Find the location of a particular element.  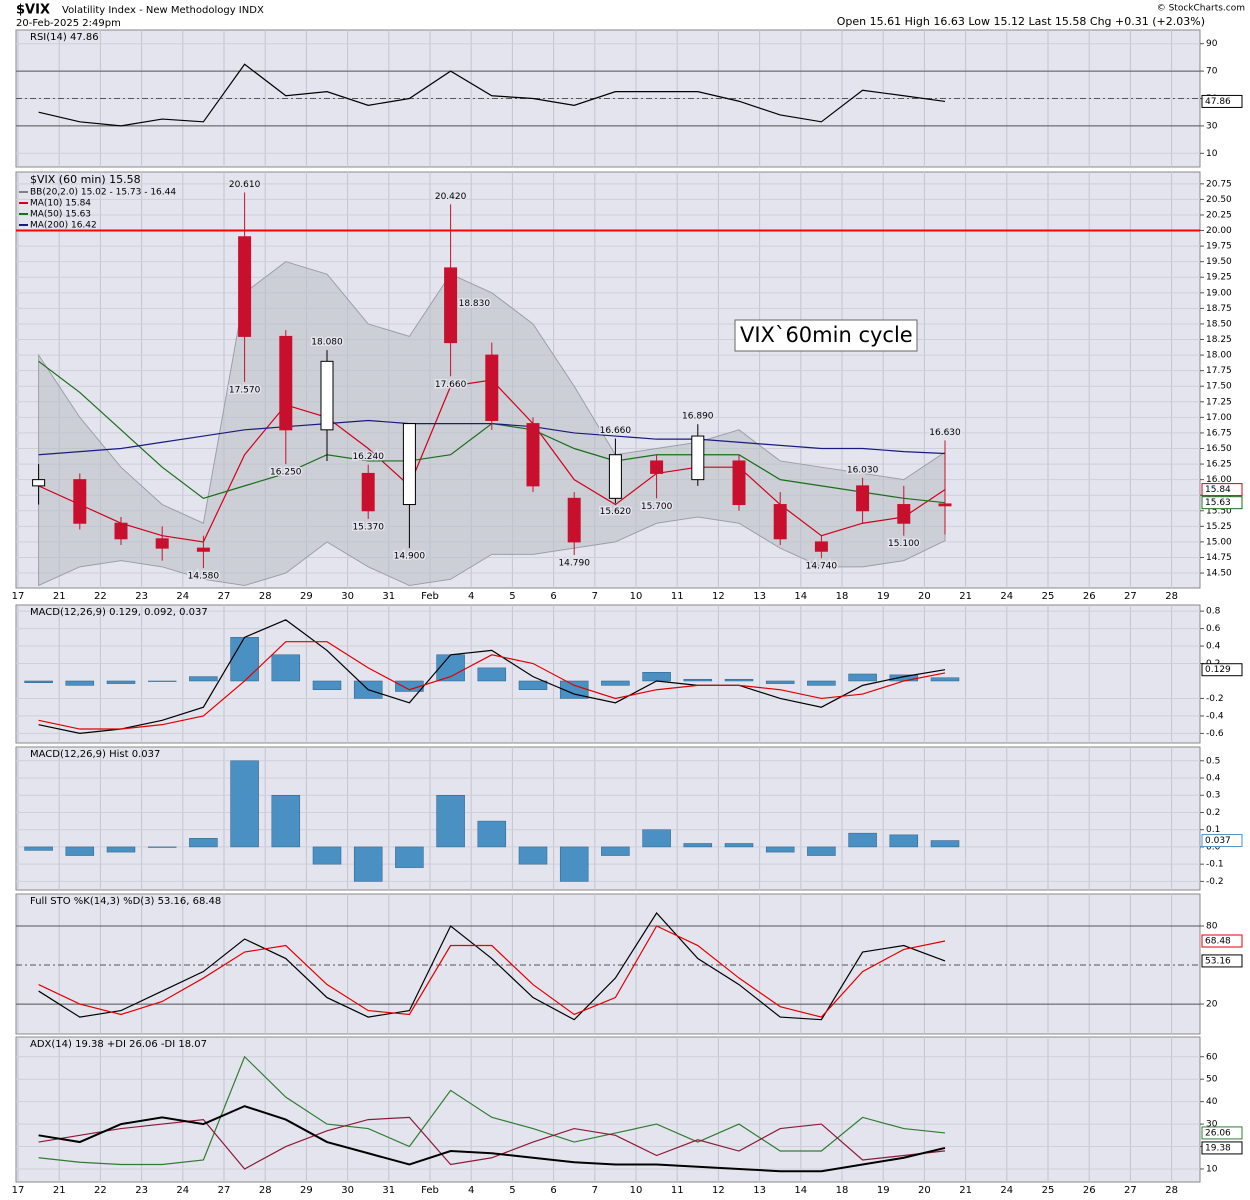

price-annotation: 16.240 is located at coordinates (368, 457).